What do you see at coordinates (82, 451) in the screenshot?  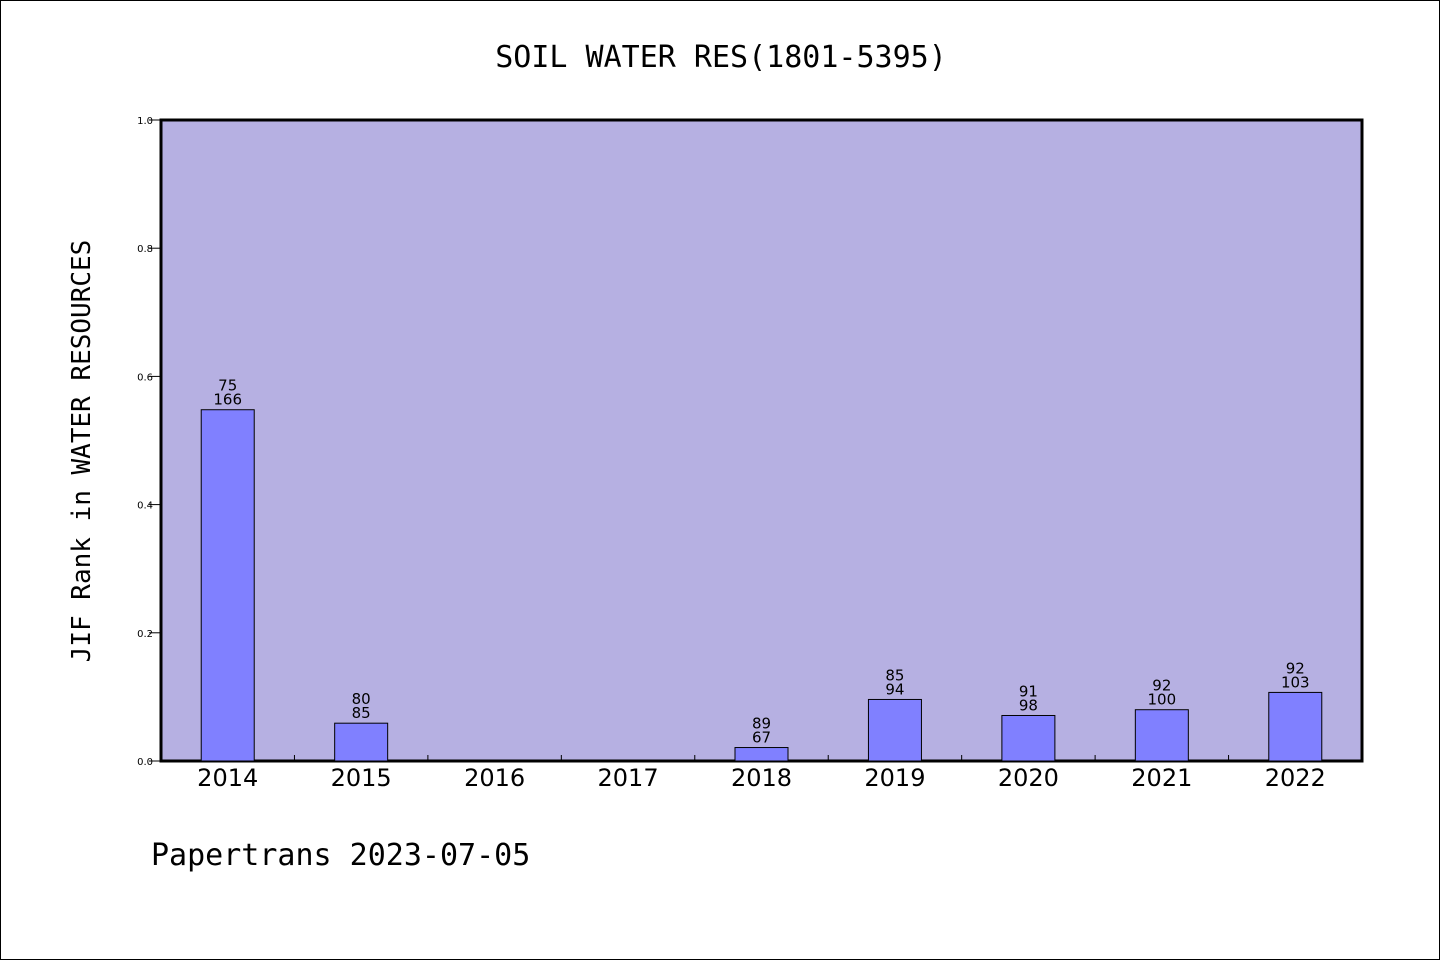 I see `y-axis-label: JIF Rank in WATER RESOURCES` at bounding box center [82, 451].